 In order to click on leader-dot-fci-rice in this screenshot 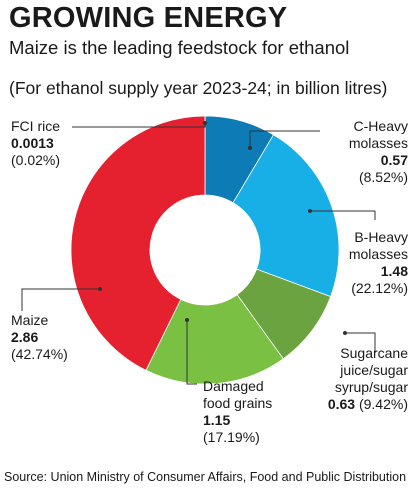, I will do `click(205, 123)`.